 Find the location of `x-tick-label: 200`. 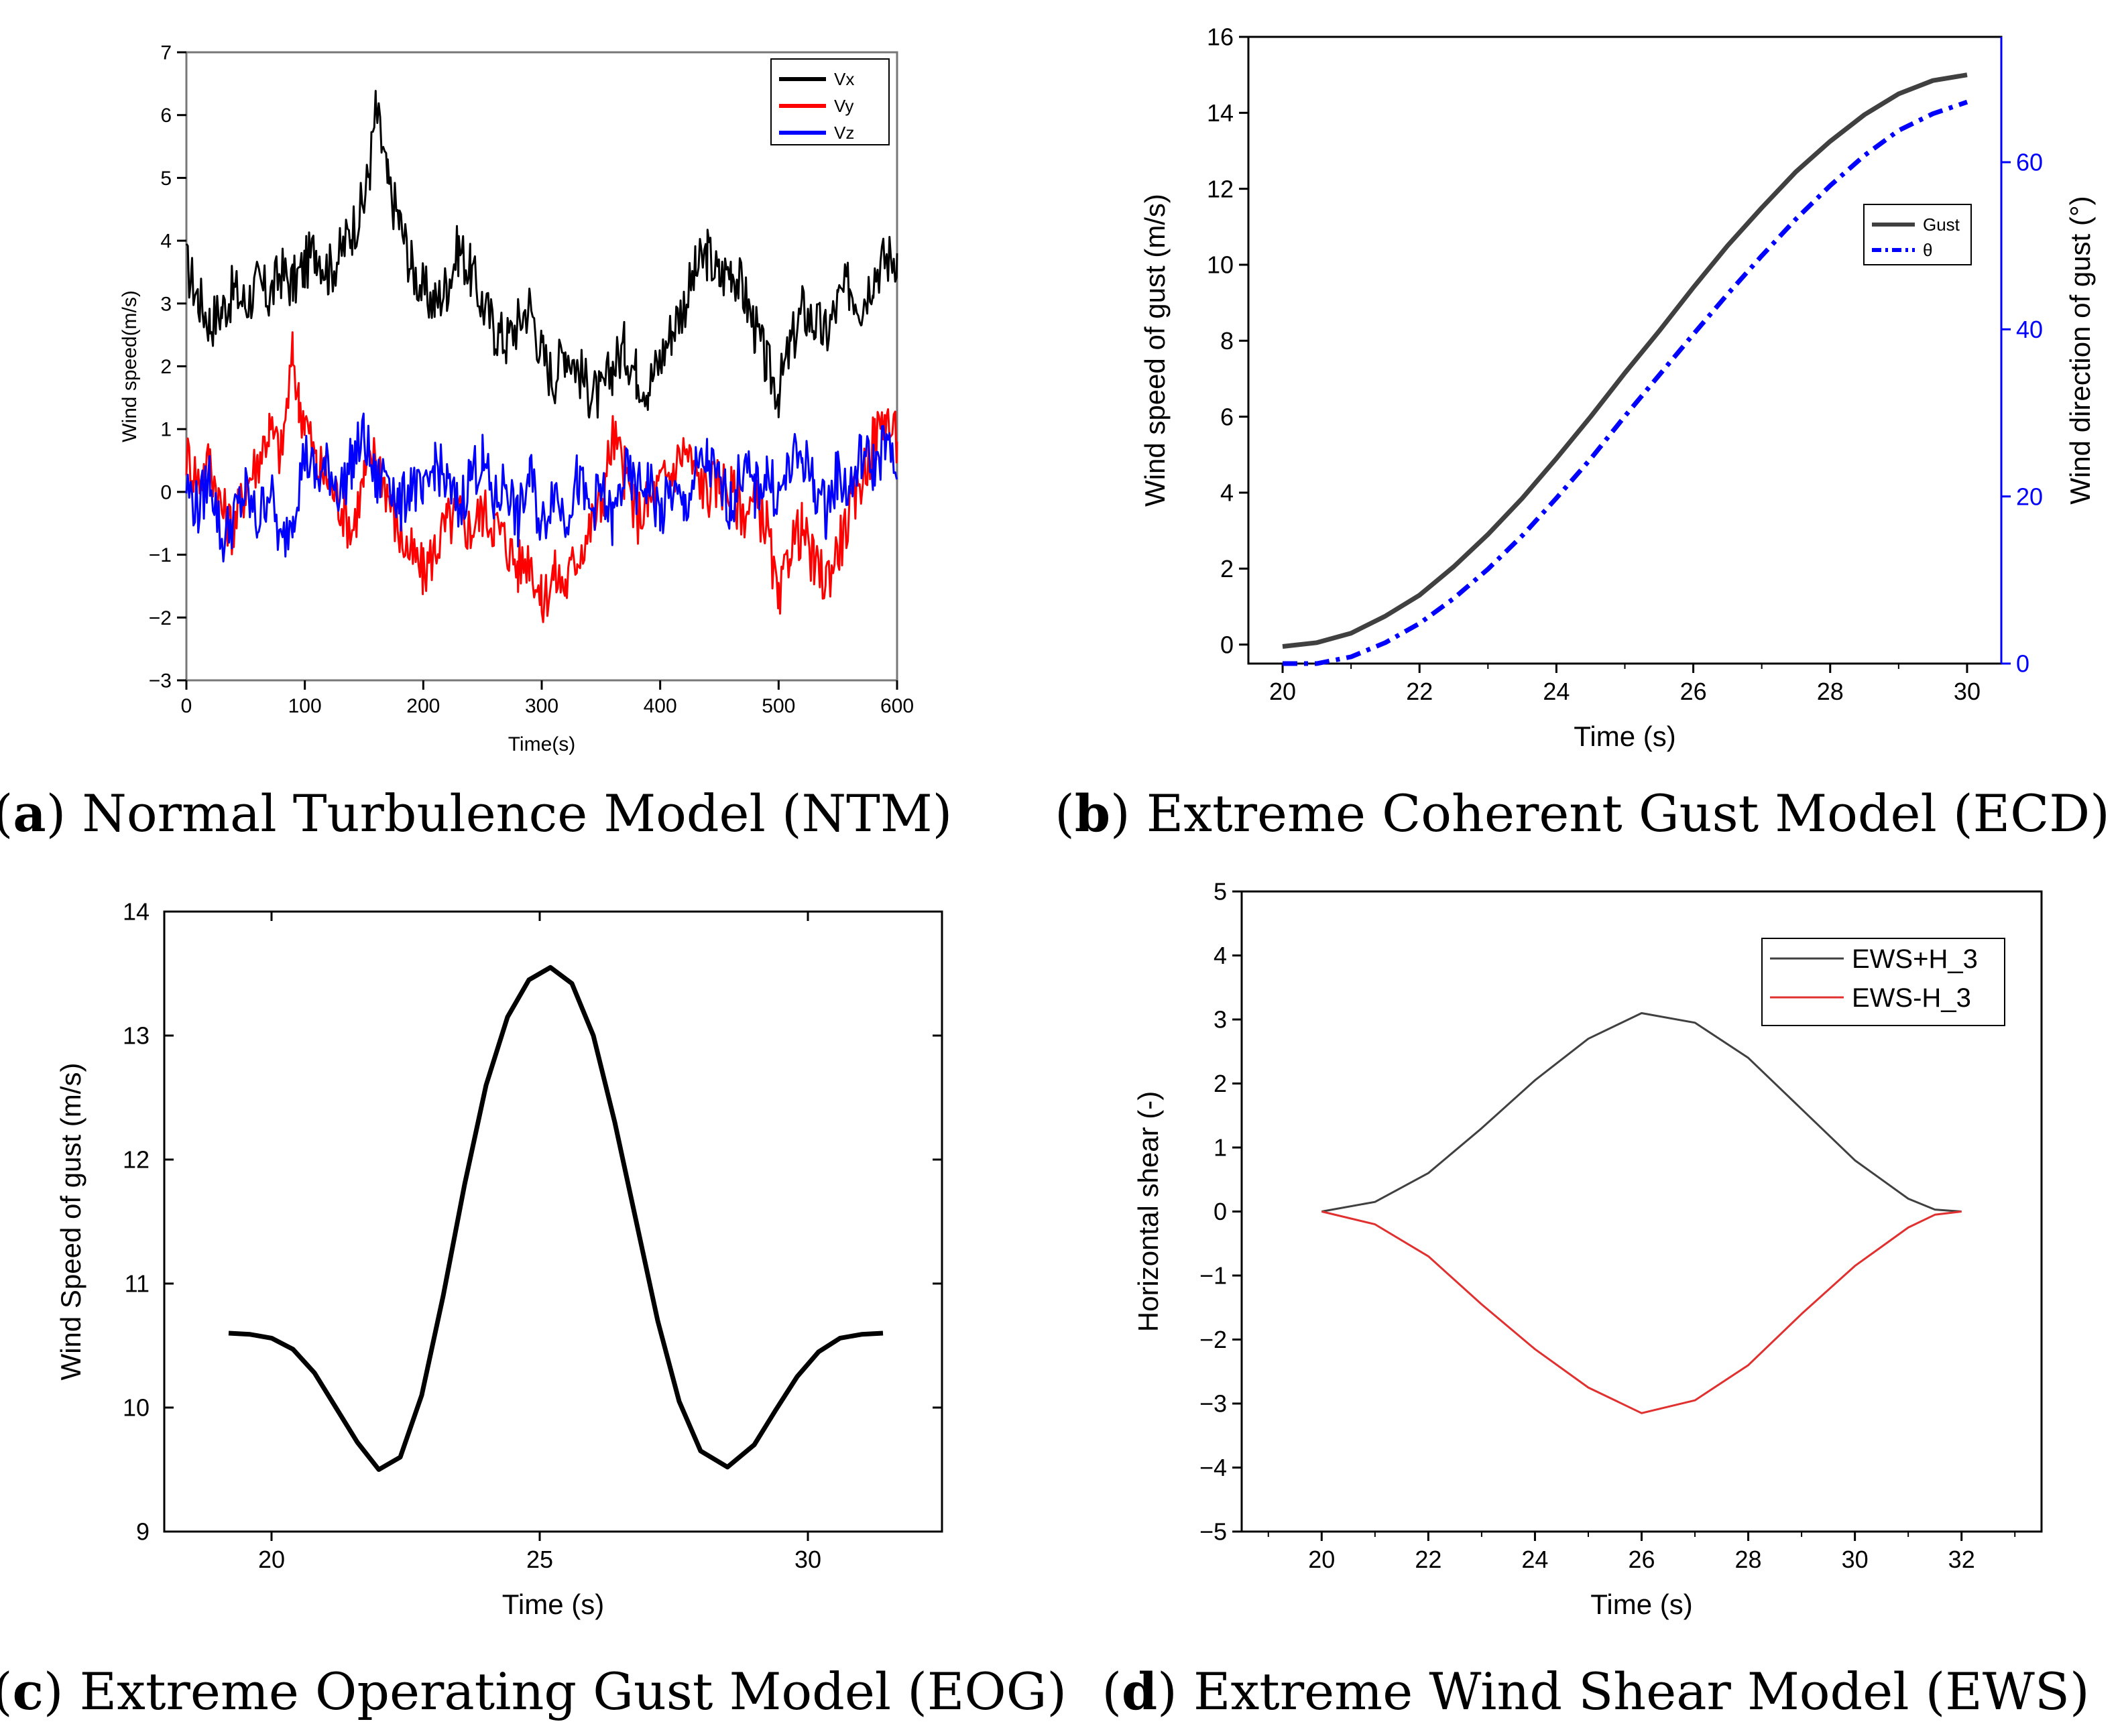

x-tick-label: 200 is located at coordinates (423, 706).